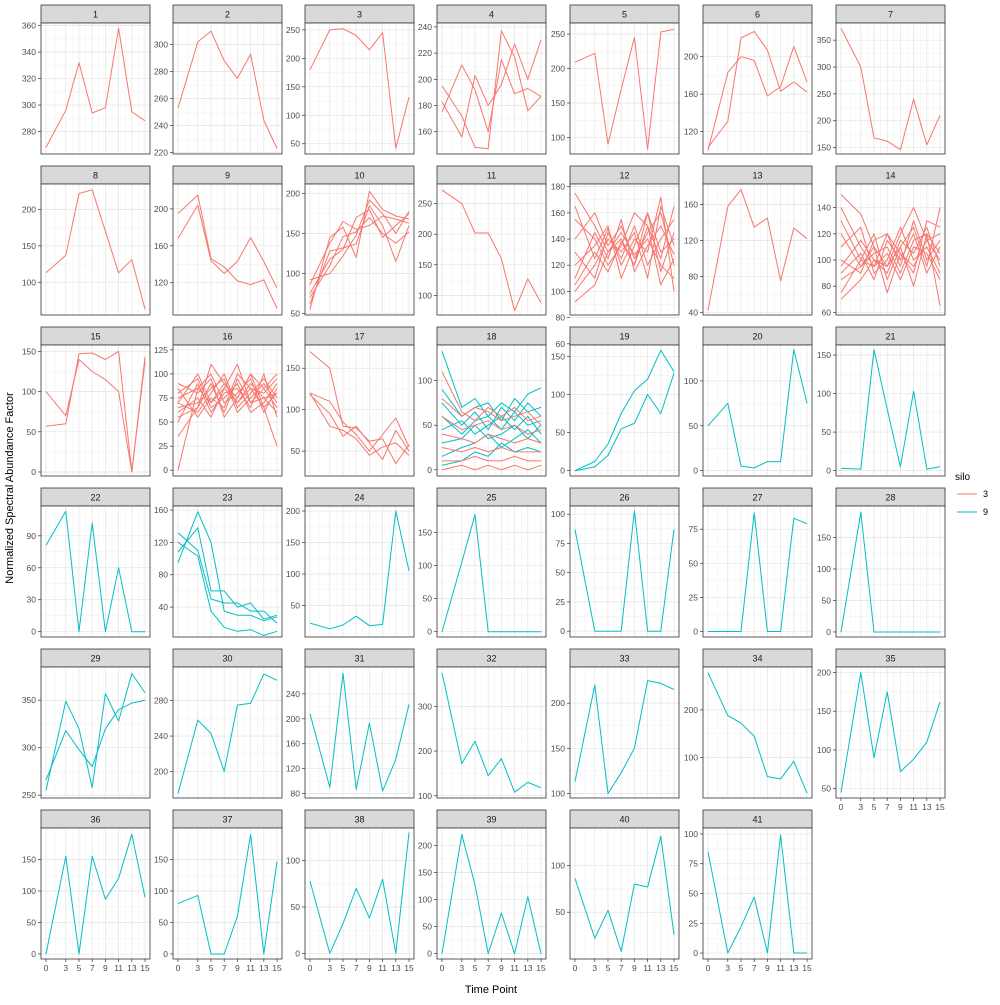 The image size is (1000, 1005). I want to click on facet-panel-7: 7 150 200 250 300 350, so click(881, 79).